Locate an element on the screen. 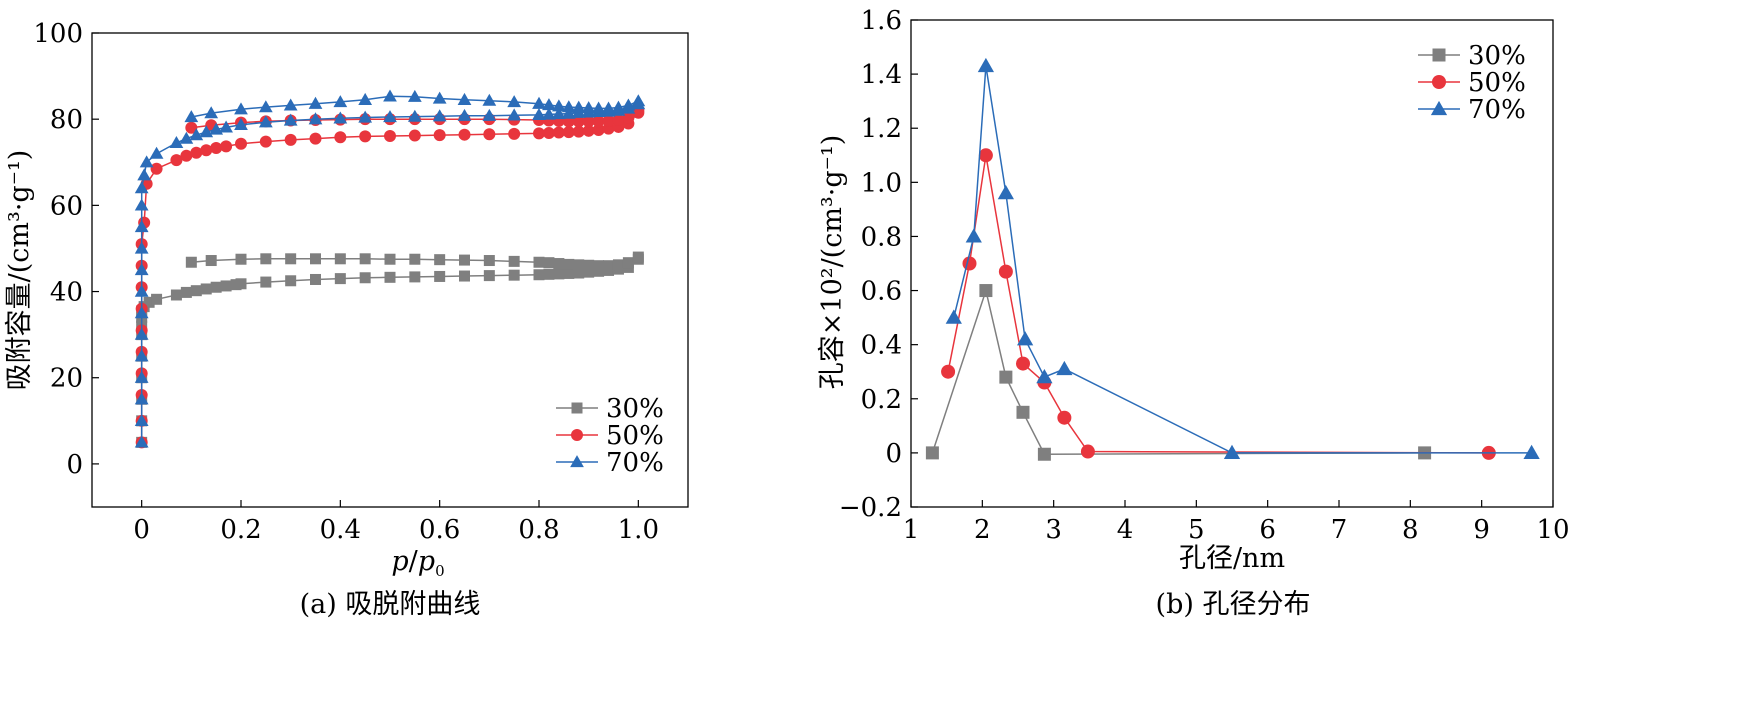 The width and height of the screenshot is (1763, 709). pore-size-x-axis-label: 孔径/nm is located at coordinates (1232, 558).